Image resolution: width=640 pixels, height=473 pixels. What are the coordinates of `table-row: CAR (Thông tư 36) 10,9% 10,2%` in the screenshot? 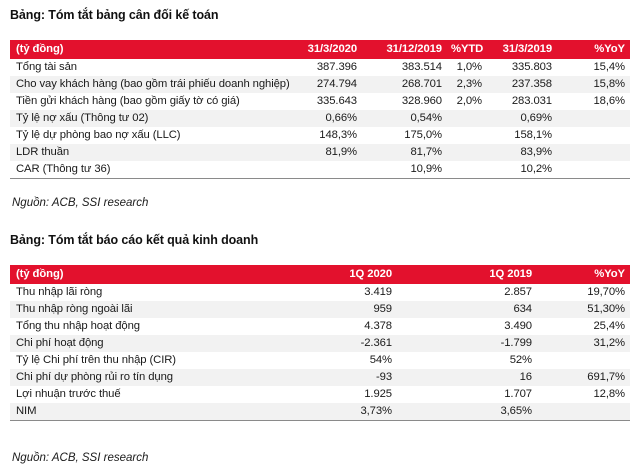 It's located at (320, 170).